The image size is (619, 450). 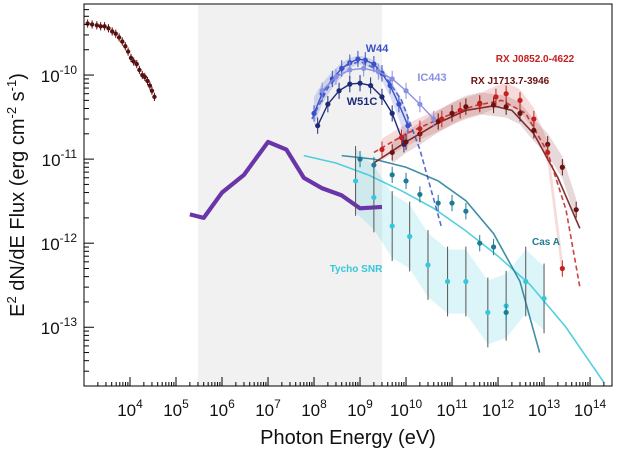 What do you see at coordinates (286, 179) in the screenshot?
I see `mev-sensitivity-line` at bounding box center [286, 179].